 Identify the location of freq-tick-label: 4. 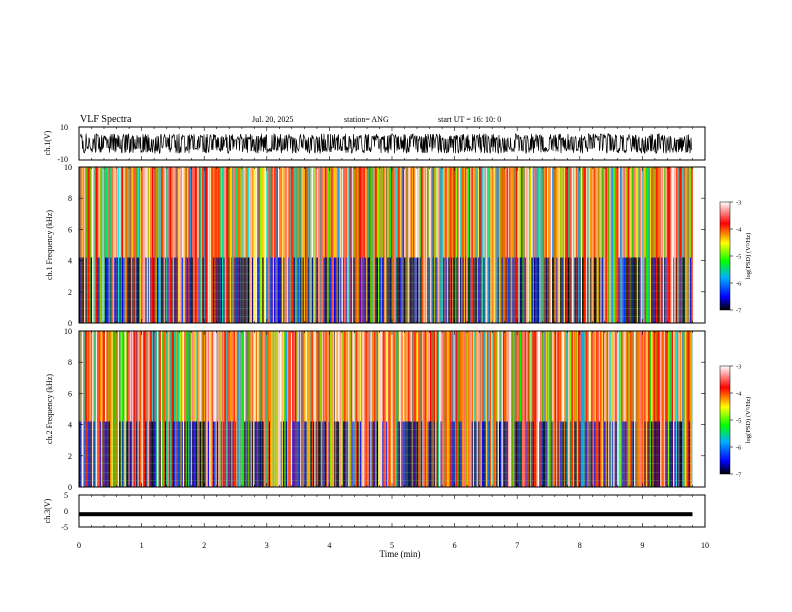
(70, 425).